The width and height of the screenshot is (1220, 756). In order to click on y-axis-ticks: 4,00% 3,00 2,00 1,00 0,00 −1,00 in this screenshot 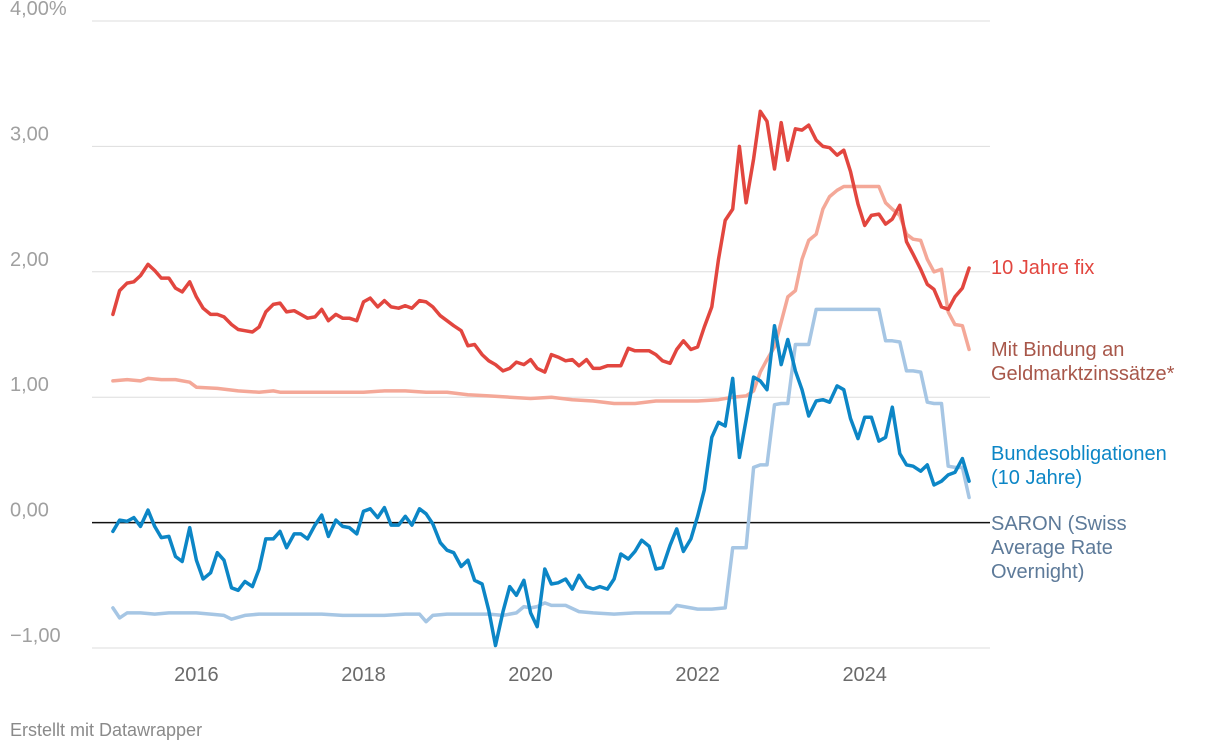, I will do `click(38, 323)`.